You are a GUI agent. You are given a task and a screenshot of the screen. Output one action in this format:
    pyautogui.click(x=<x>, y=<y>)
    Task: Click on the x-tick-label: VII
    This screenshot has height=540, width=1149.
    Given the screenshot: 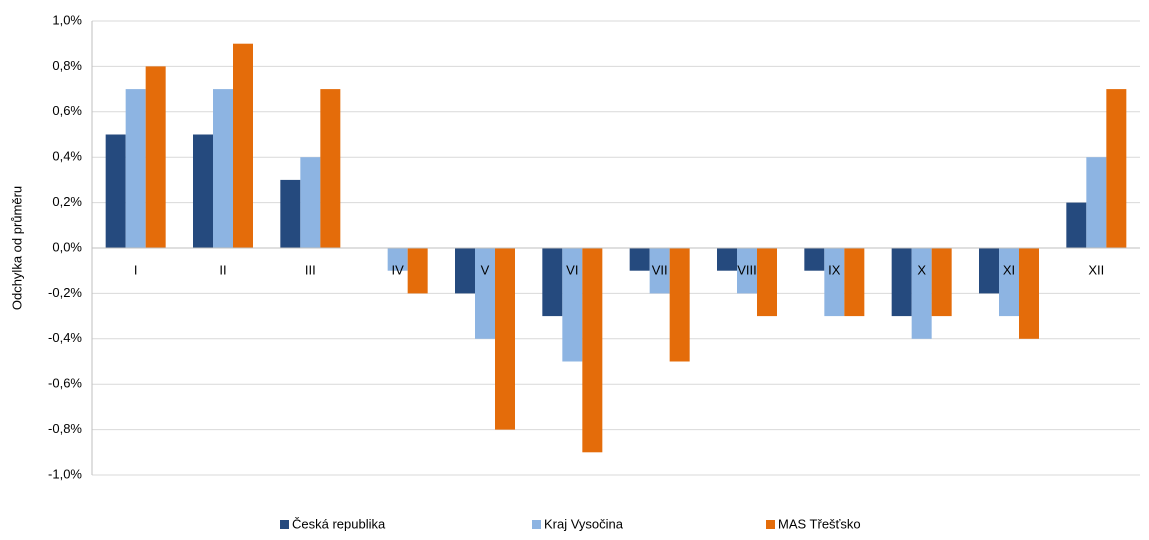 What is the action you would take?
    pyautogui.click(x=660, y=269)
    